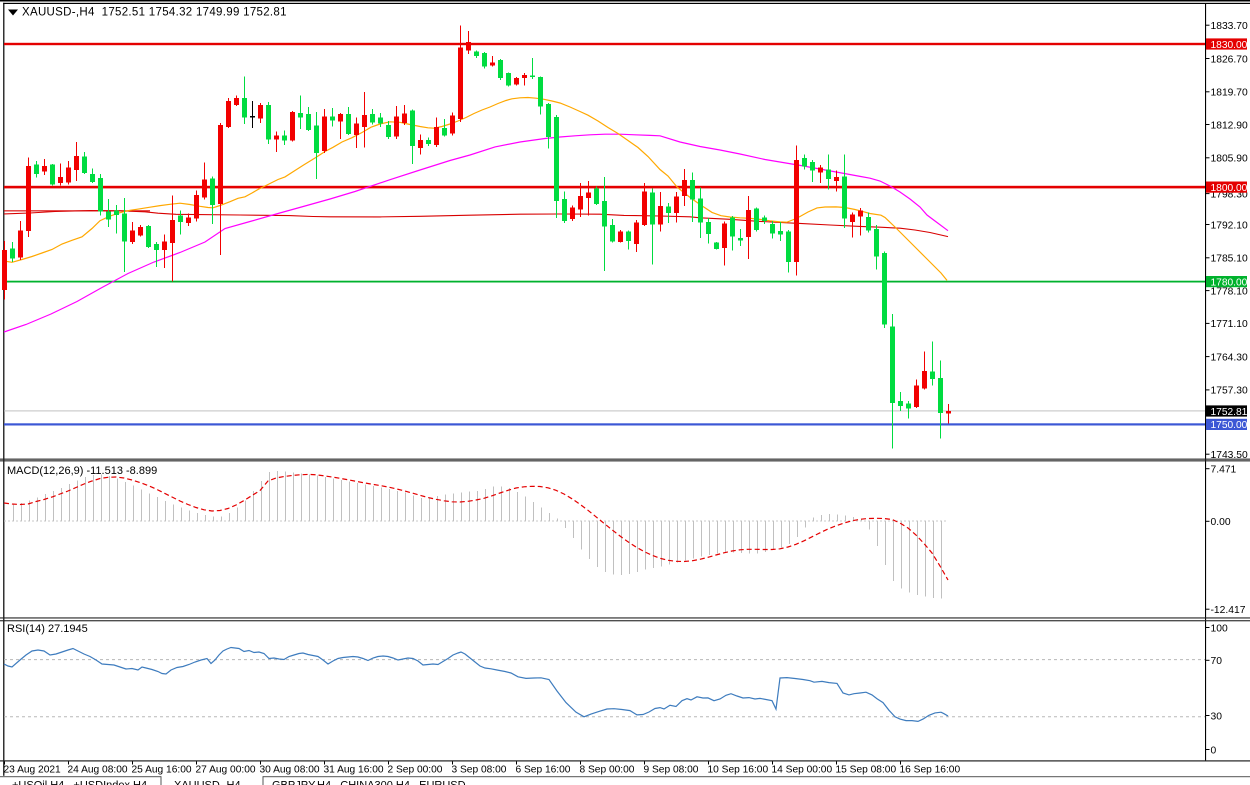 This screenshot has height=785, width=1250. Describe the element at coordinates (866, 769) in the screenshot. I see `svg-text: 15 Sep 08:00` at that location.